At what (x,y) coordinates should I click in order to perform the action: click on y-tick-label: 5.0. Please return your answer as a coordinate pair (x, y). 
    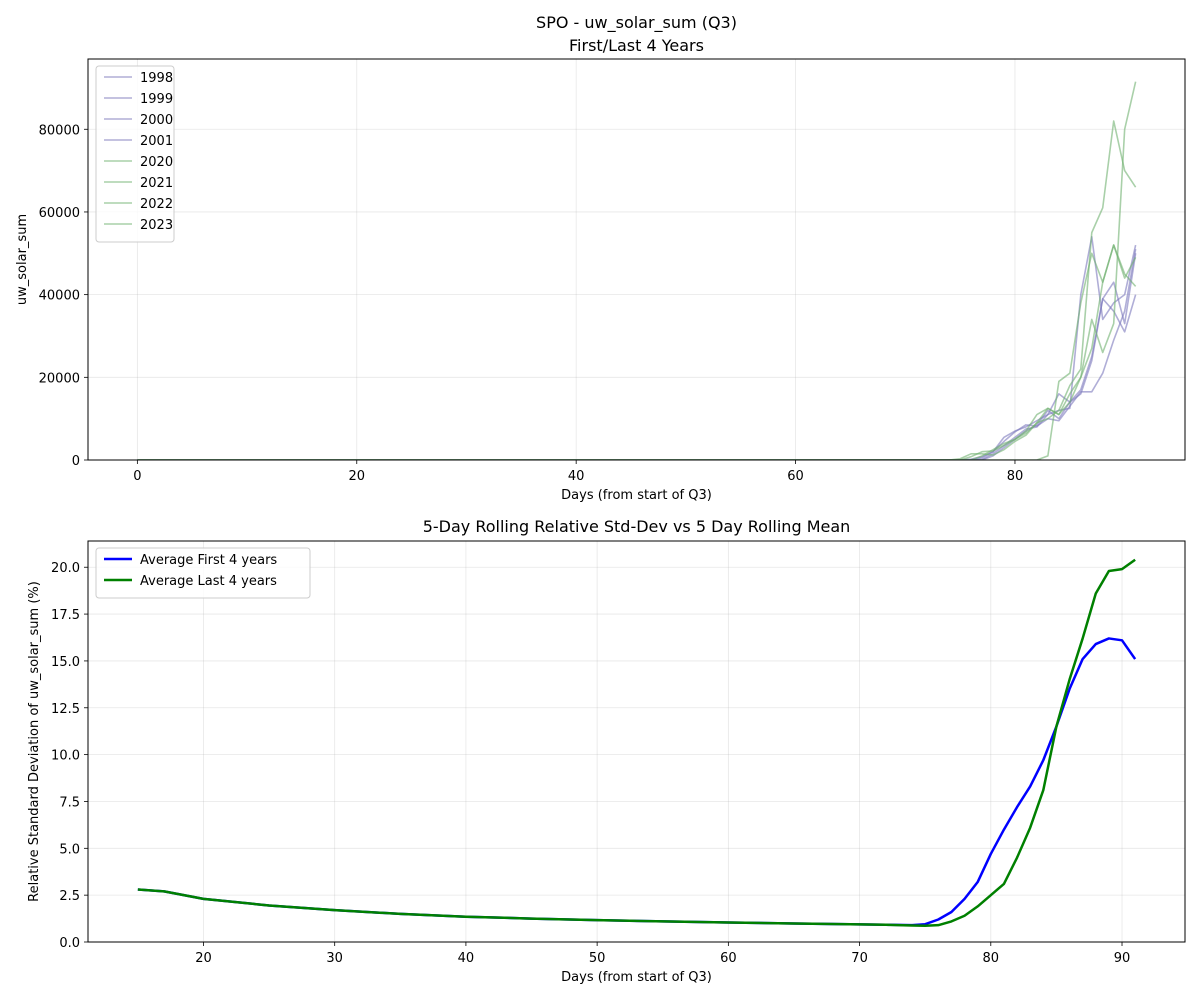
    Looking at the image, I should click on (69, 849).